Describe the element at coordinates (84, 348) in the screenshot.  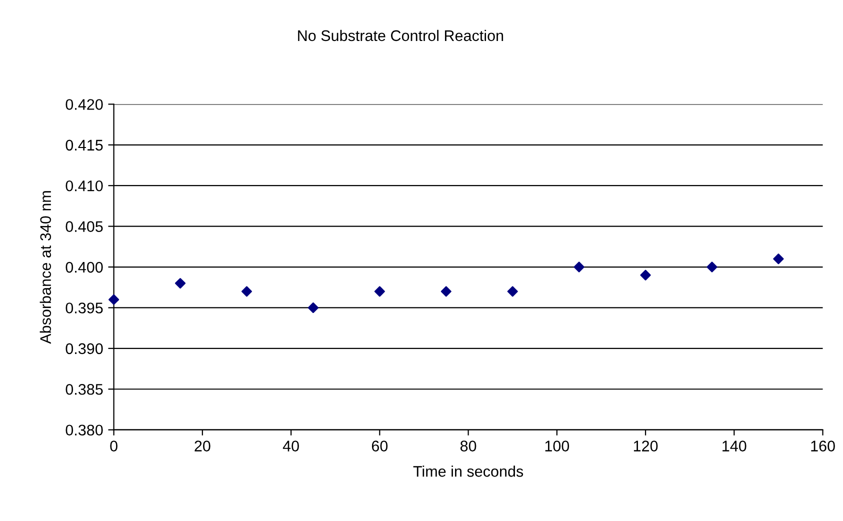
I see `y-tick-label: 0.390` at that location.